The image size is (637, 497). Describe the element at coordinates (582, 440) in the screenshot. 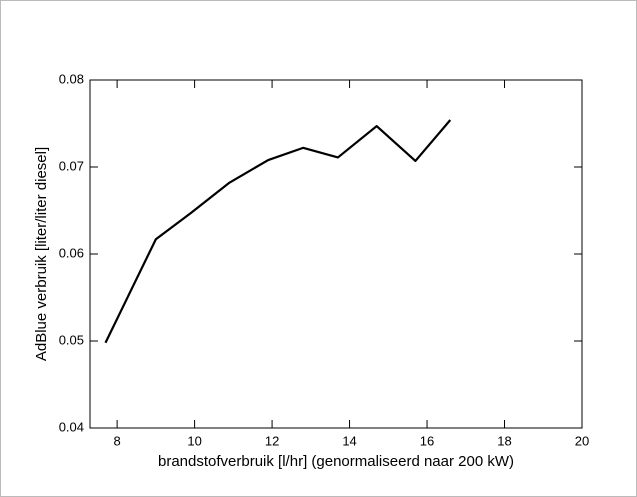

I see `x-tick-label: 20` at that location.